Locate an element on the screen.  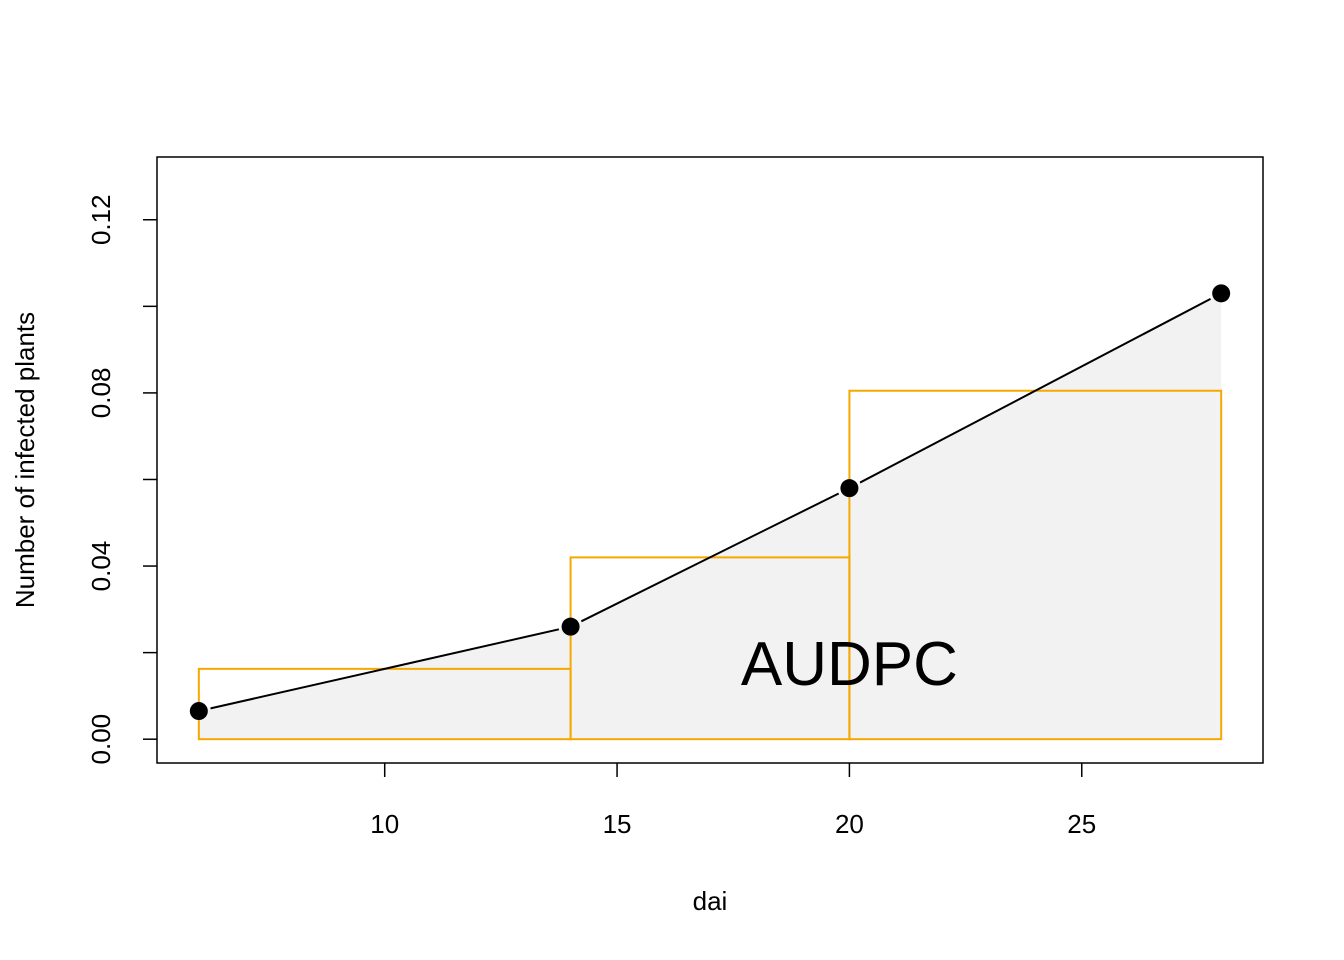
y-axis-title: Number of infected plants is located at coordinates (25, 460).